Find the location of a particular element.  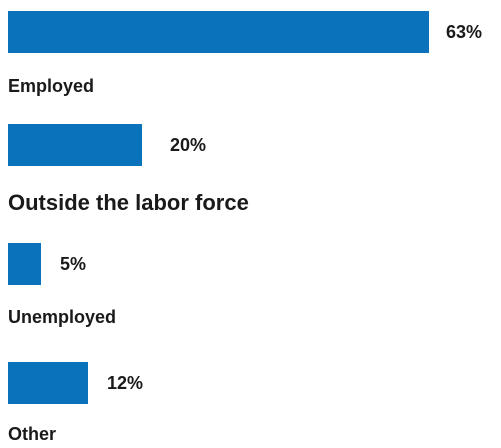

value-label: 5% is located at coordinates (73, 264).